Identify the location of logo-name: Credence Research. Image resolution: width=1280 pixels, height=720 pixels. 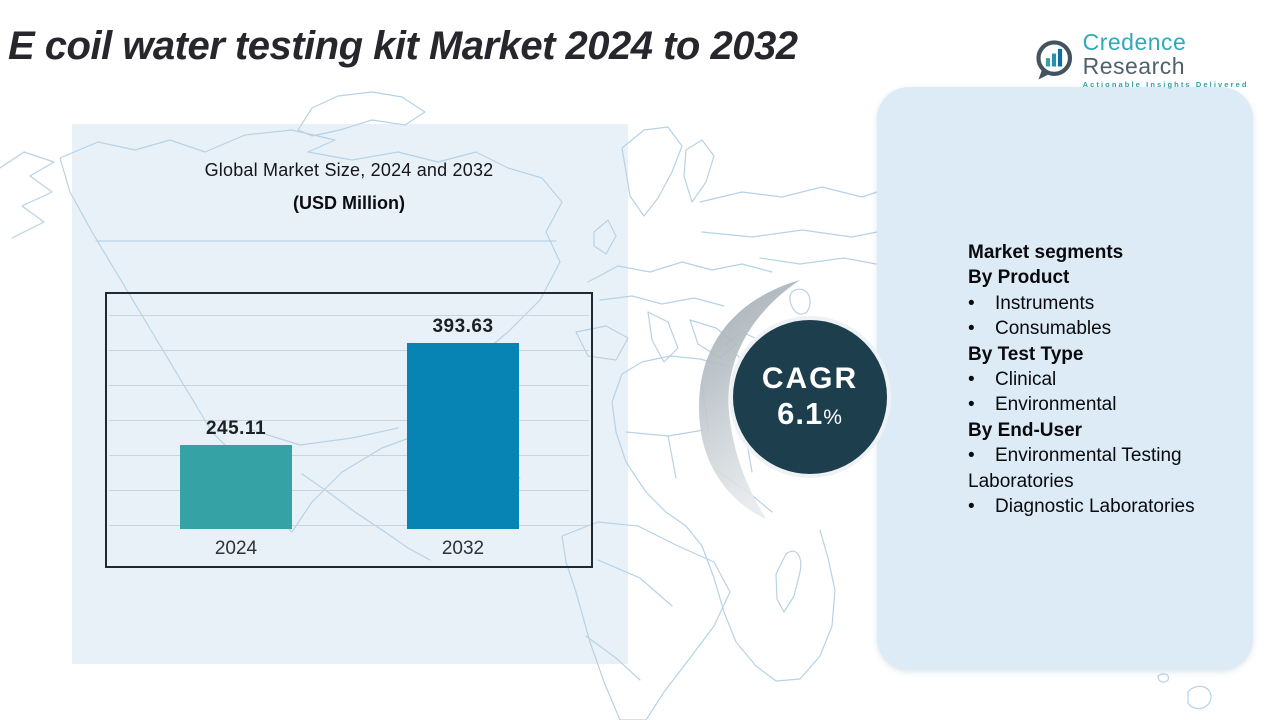
(1181, 54).